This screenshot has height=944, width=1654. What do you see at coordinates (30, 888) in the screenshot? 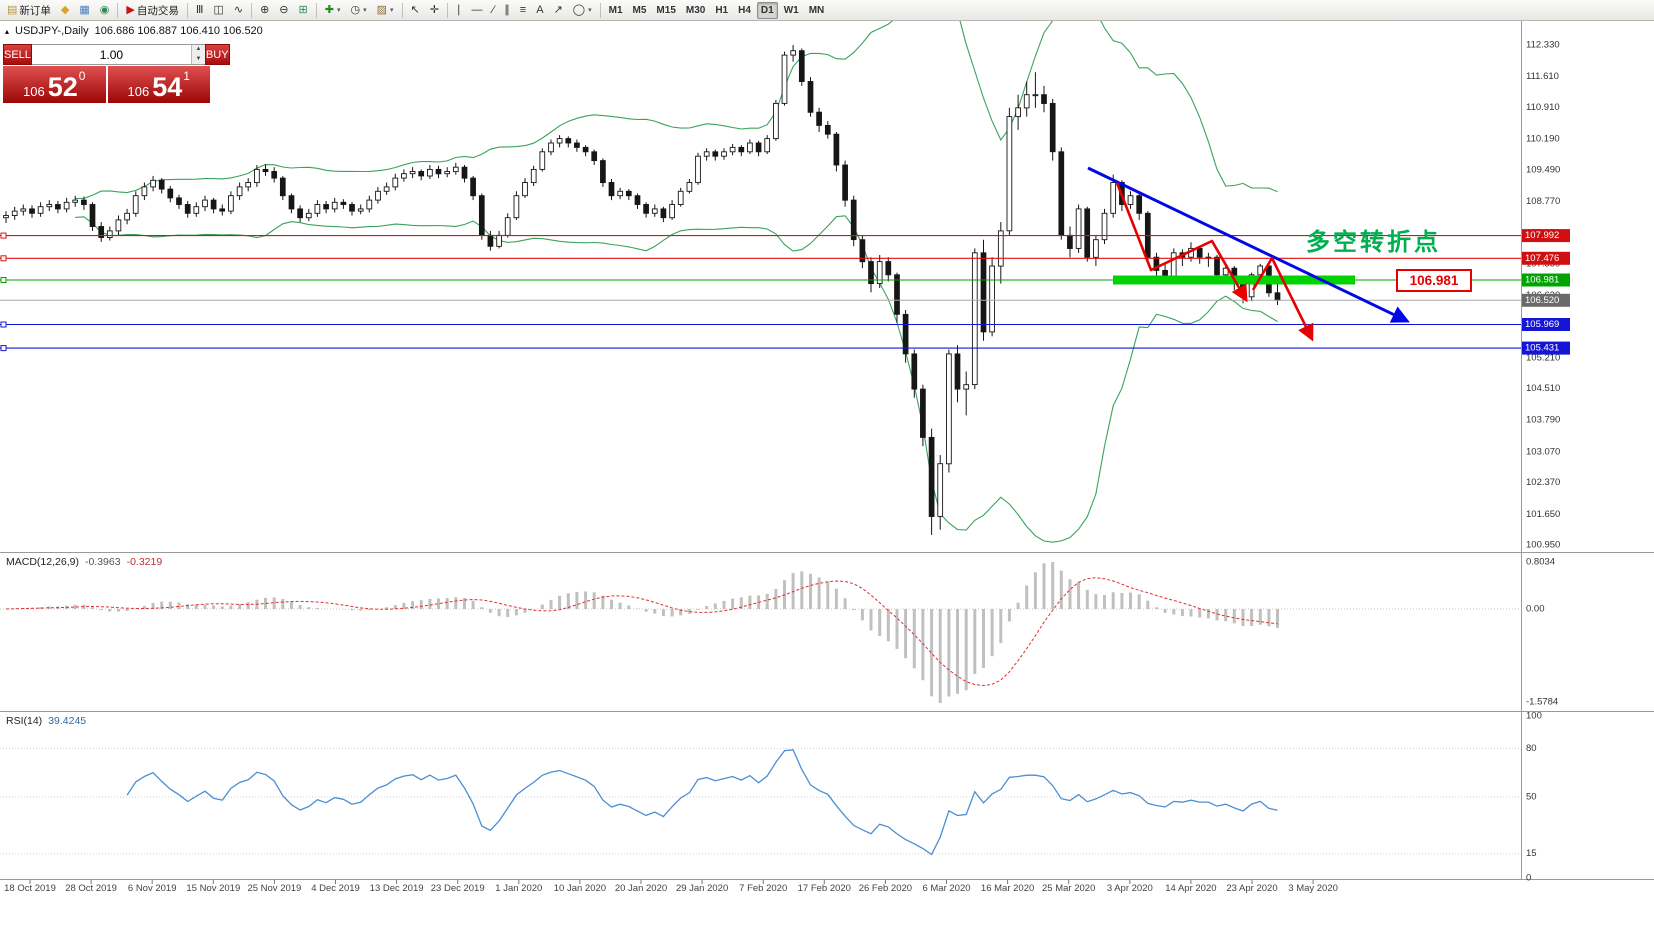
I see `svg-text: 18 Oct 2019` at bounding box center [30, 888].